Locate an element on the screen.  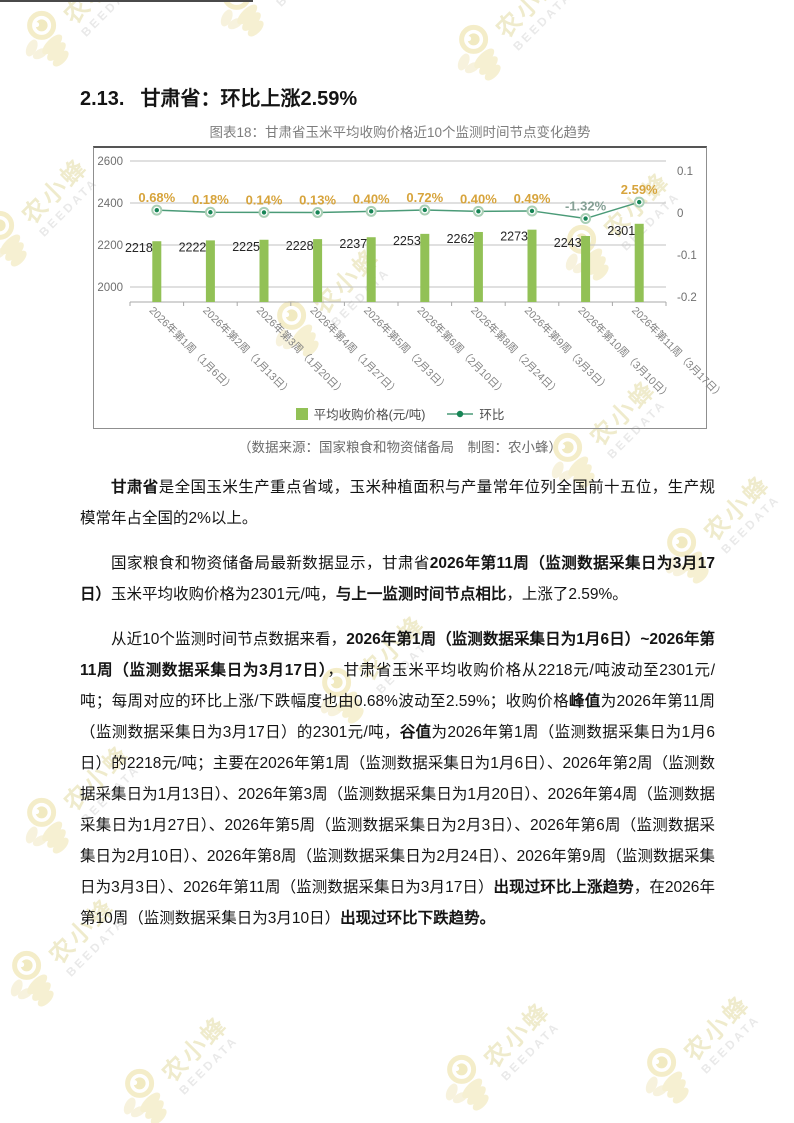
legend-item: 平均收购价格(元/吨) is located at coordinates (360, 413).